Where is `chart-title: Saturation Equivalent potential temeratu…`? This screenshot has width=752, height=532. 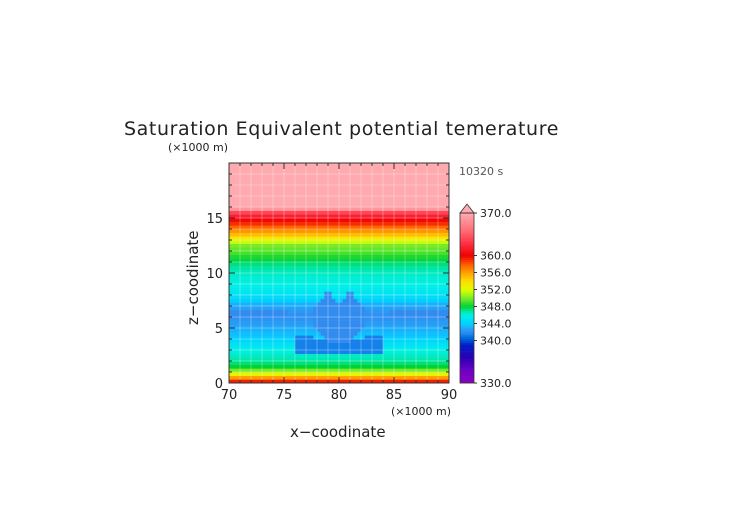
chart-title: Saturation Equivalent potential temeratu… is located at coordinates (341, 129).